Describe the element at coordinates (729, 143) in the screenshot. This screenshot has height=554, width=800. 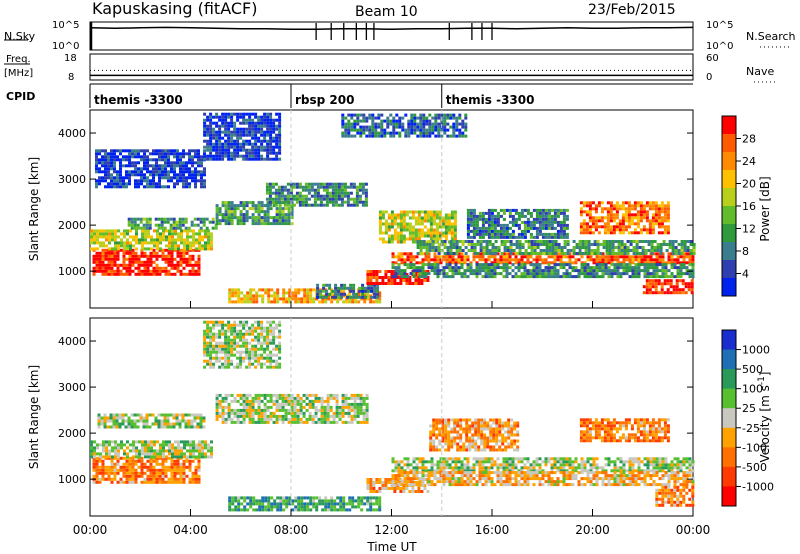
I see `colorbar-swatch` at that location.